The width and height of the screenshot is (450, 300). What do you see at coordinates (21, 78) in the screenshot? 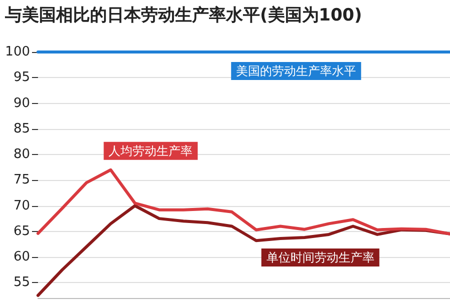
I see `y-tick-label: 95` at bounding box center [21, 78].